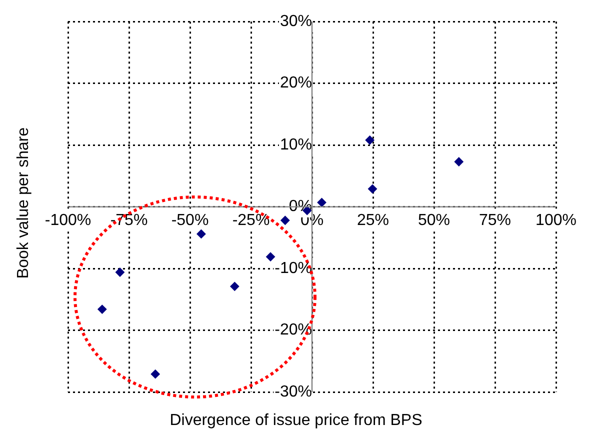 This screenshot has width=592, height=445. Describe the element at coordinates (190, 220) in the screenshot. I see `x-tick-label: -50%` at that location.